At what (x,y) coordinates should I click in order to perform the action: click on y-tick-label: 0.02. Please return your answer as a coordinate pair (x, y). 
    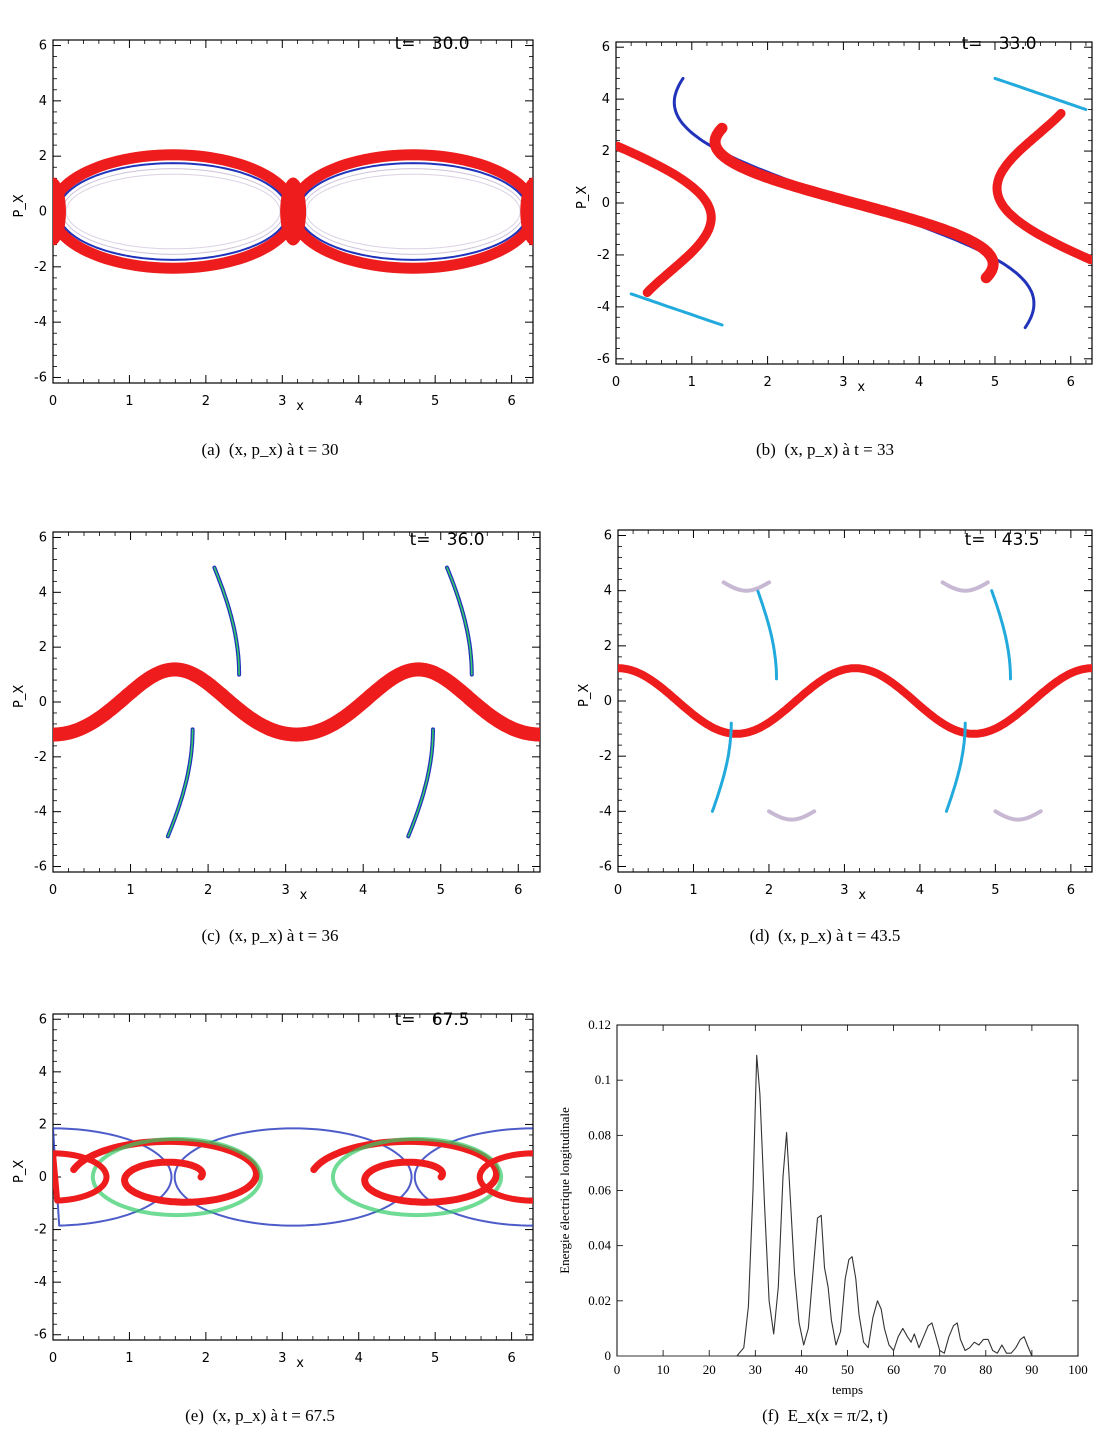
    Looking at the image, I should click on (599, 1300).